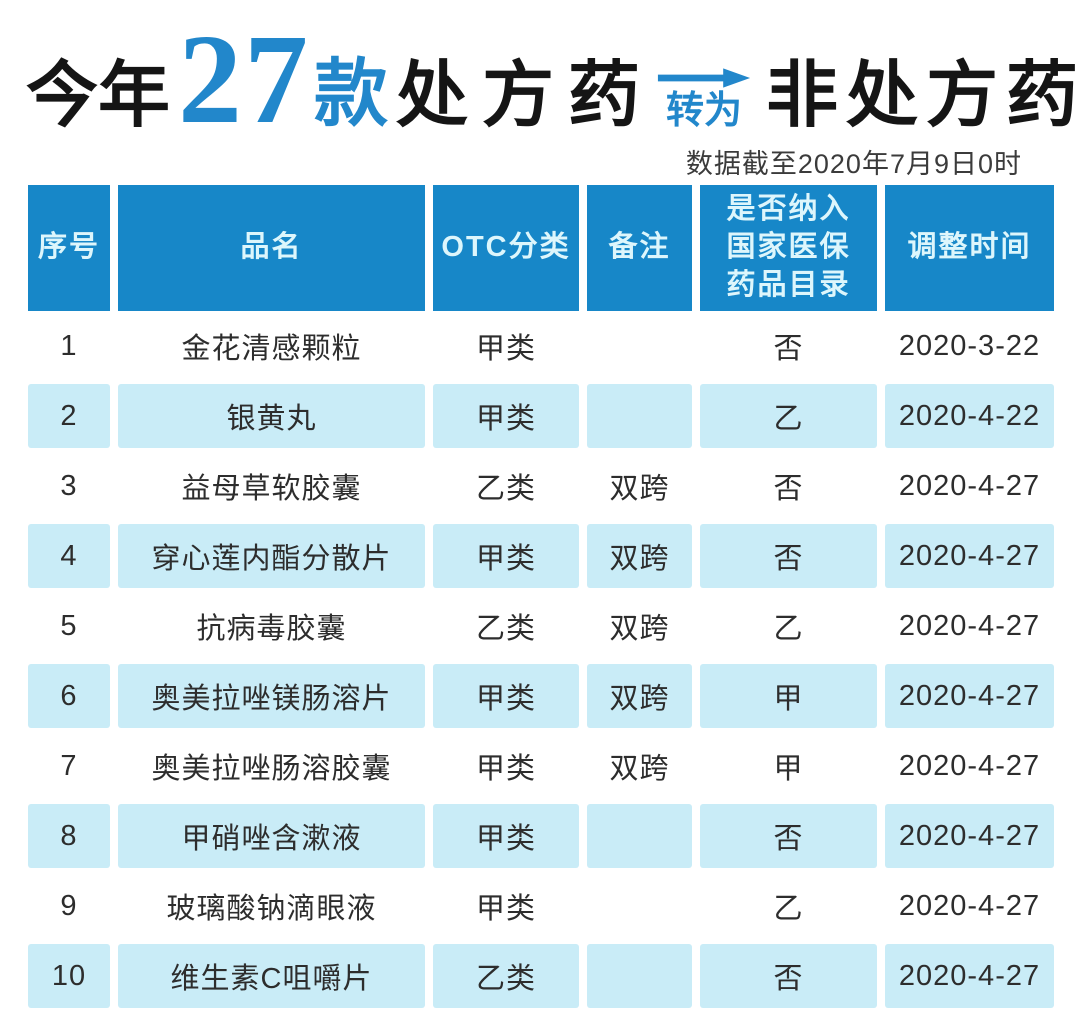 Image resolution: width=1080 pixels, height=1012 pixels. Describe the element at coordinates (271, 248) in the screenshot. I see `header-cell-name: 品名` at that location.